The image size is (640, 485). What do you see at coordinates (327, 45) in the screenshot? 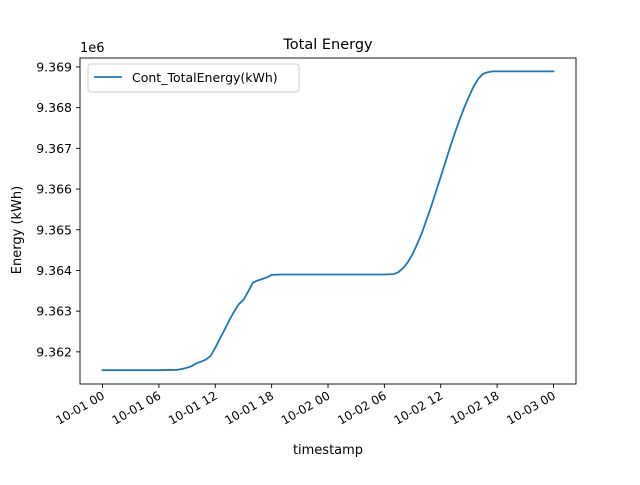
I see `chart-title: Total Energy` at bounding box center [327, 45].